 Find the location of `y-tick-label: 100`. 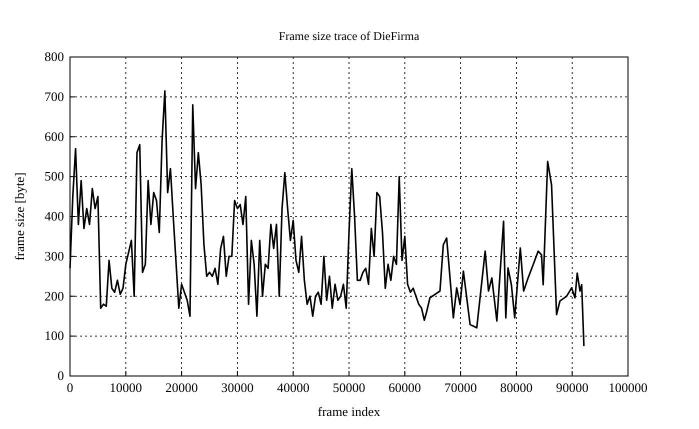

y-tick-label: 100 is located at coordinates (54, 336).